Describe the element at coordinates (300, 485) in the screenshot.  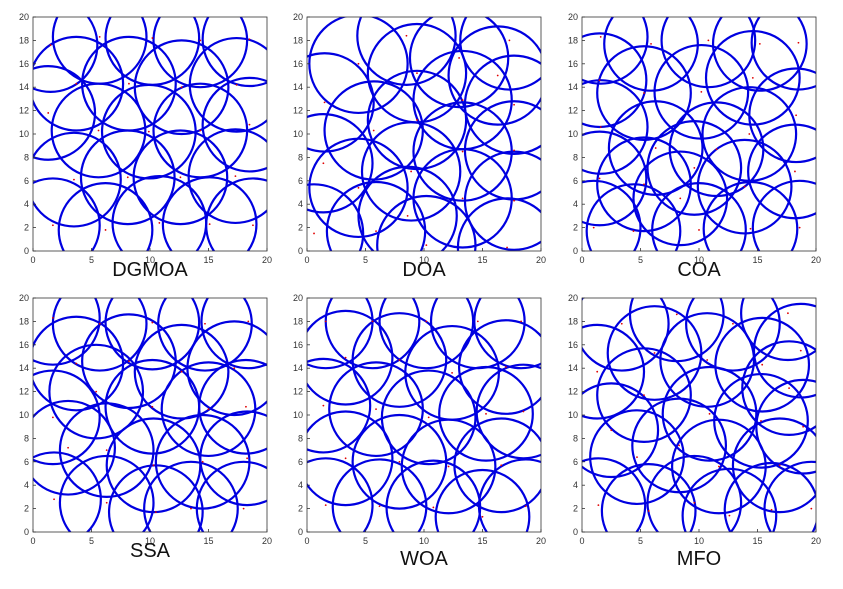
I see `y-tick-label: 4` at that location.